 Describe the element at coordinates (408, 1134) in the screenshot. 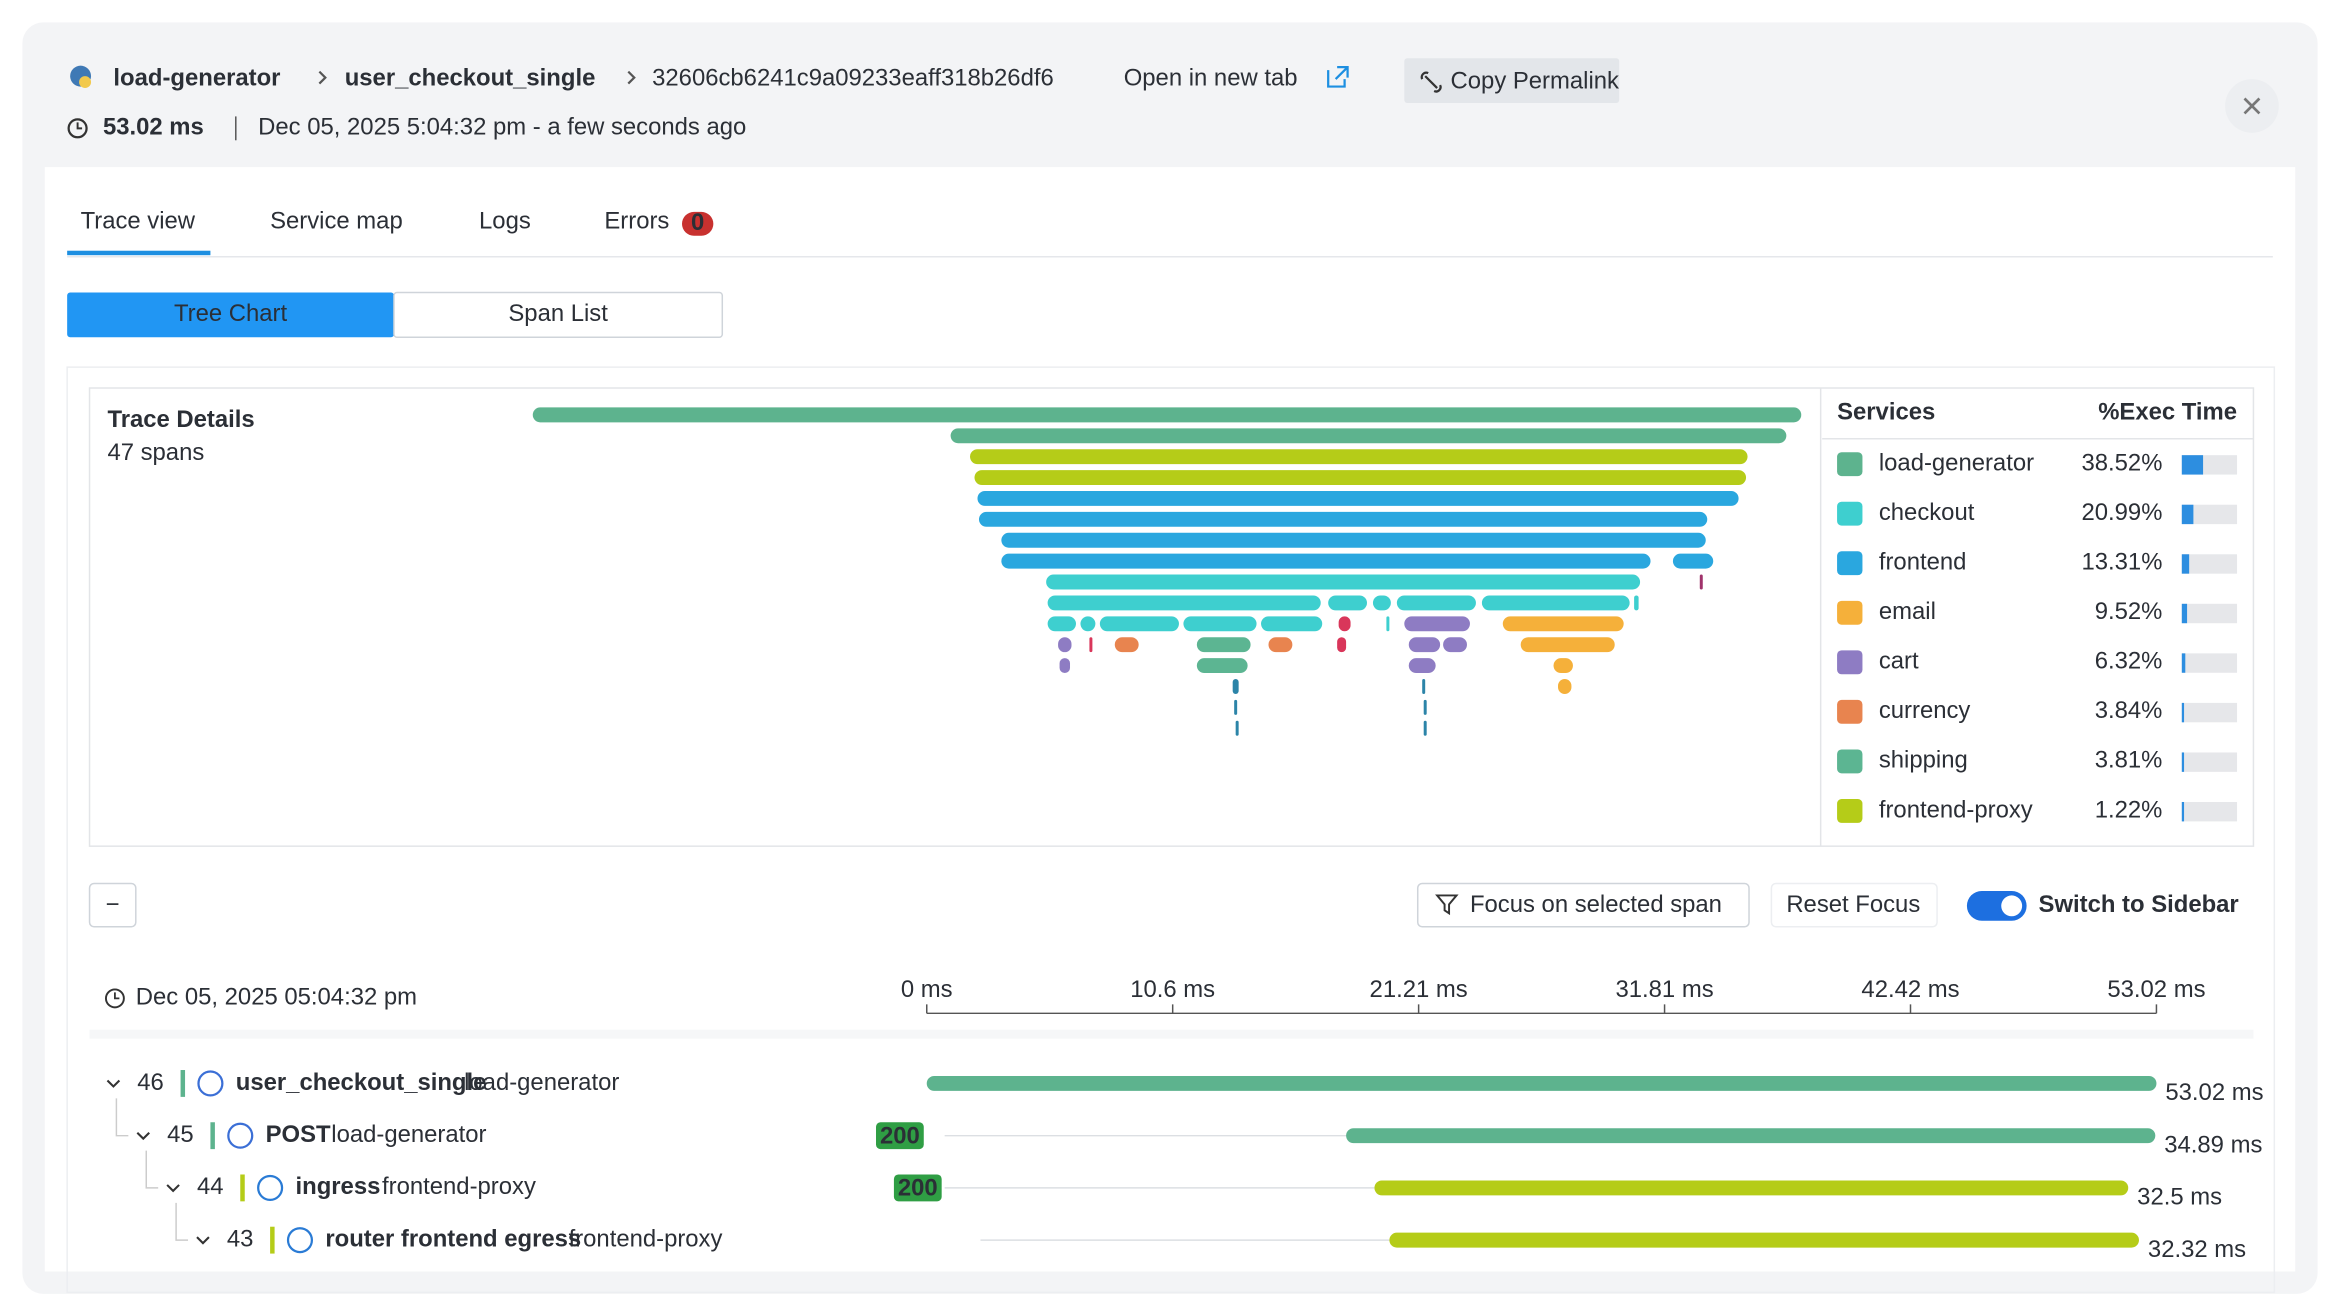

I see `span-service: load-generator` at that location.